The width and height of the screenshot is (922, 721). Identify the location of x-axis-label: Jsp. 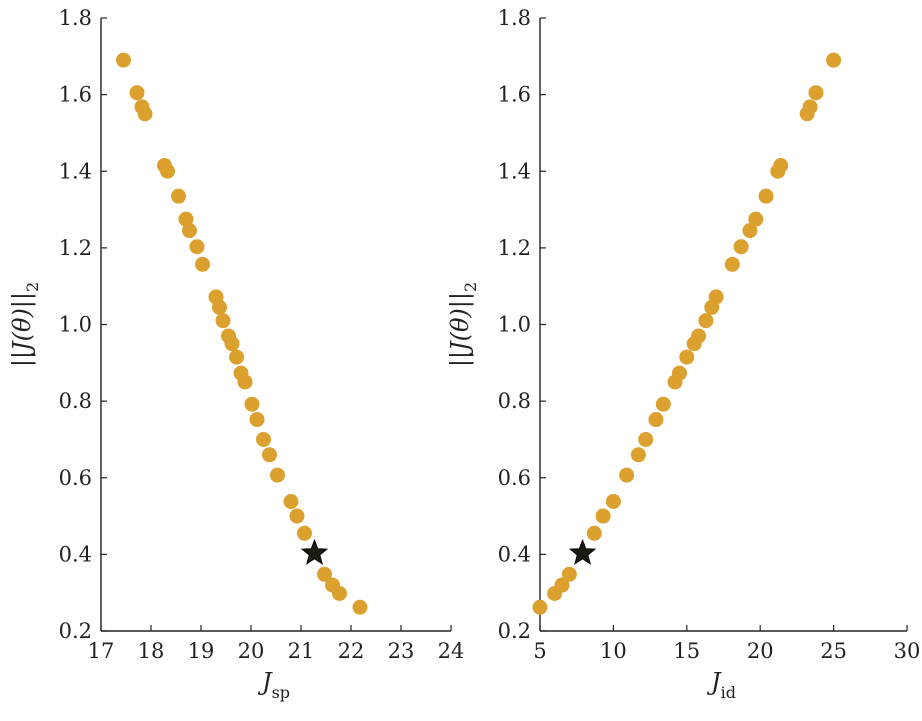
(273, 685).